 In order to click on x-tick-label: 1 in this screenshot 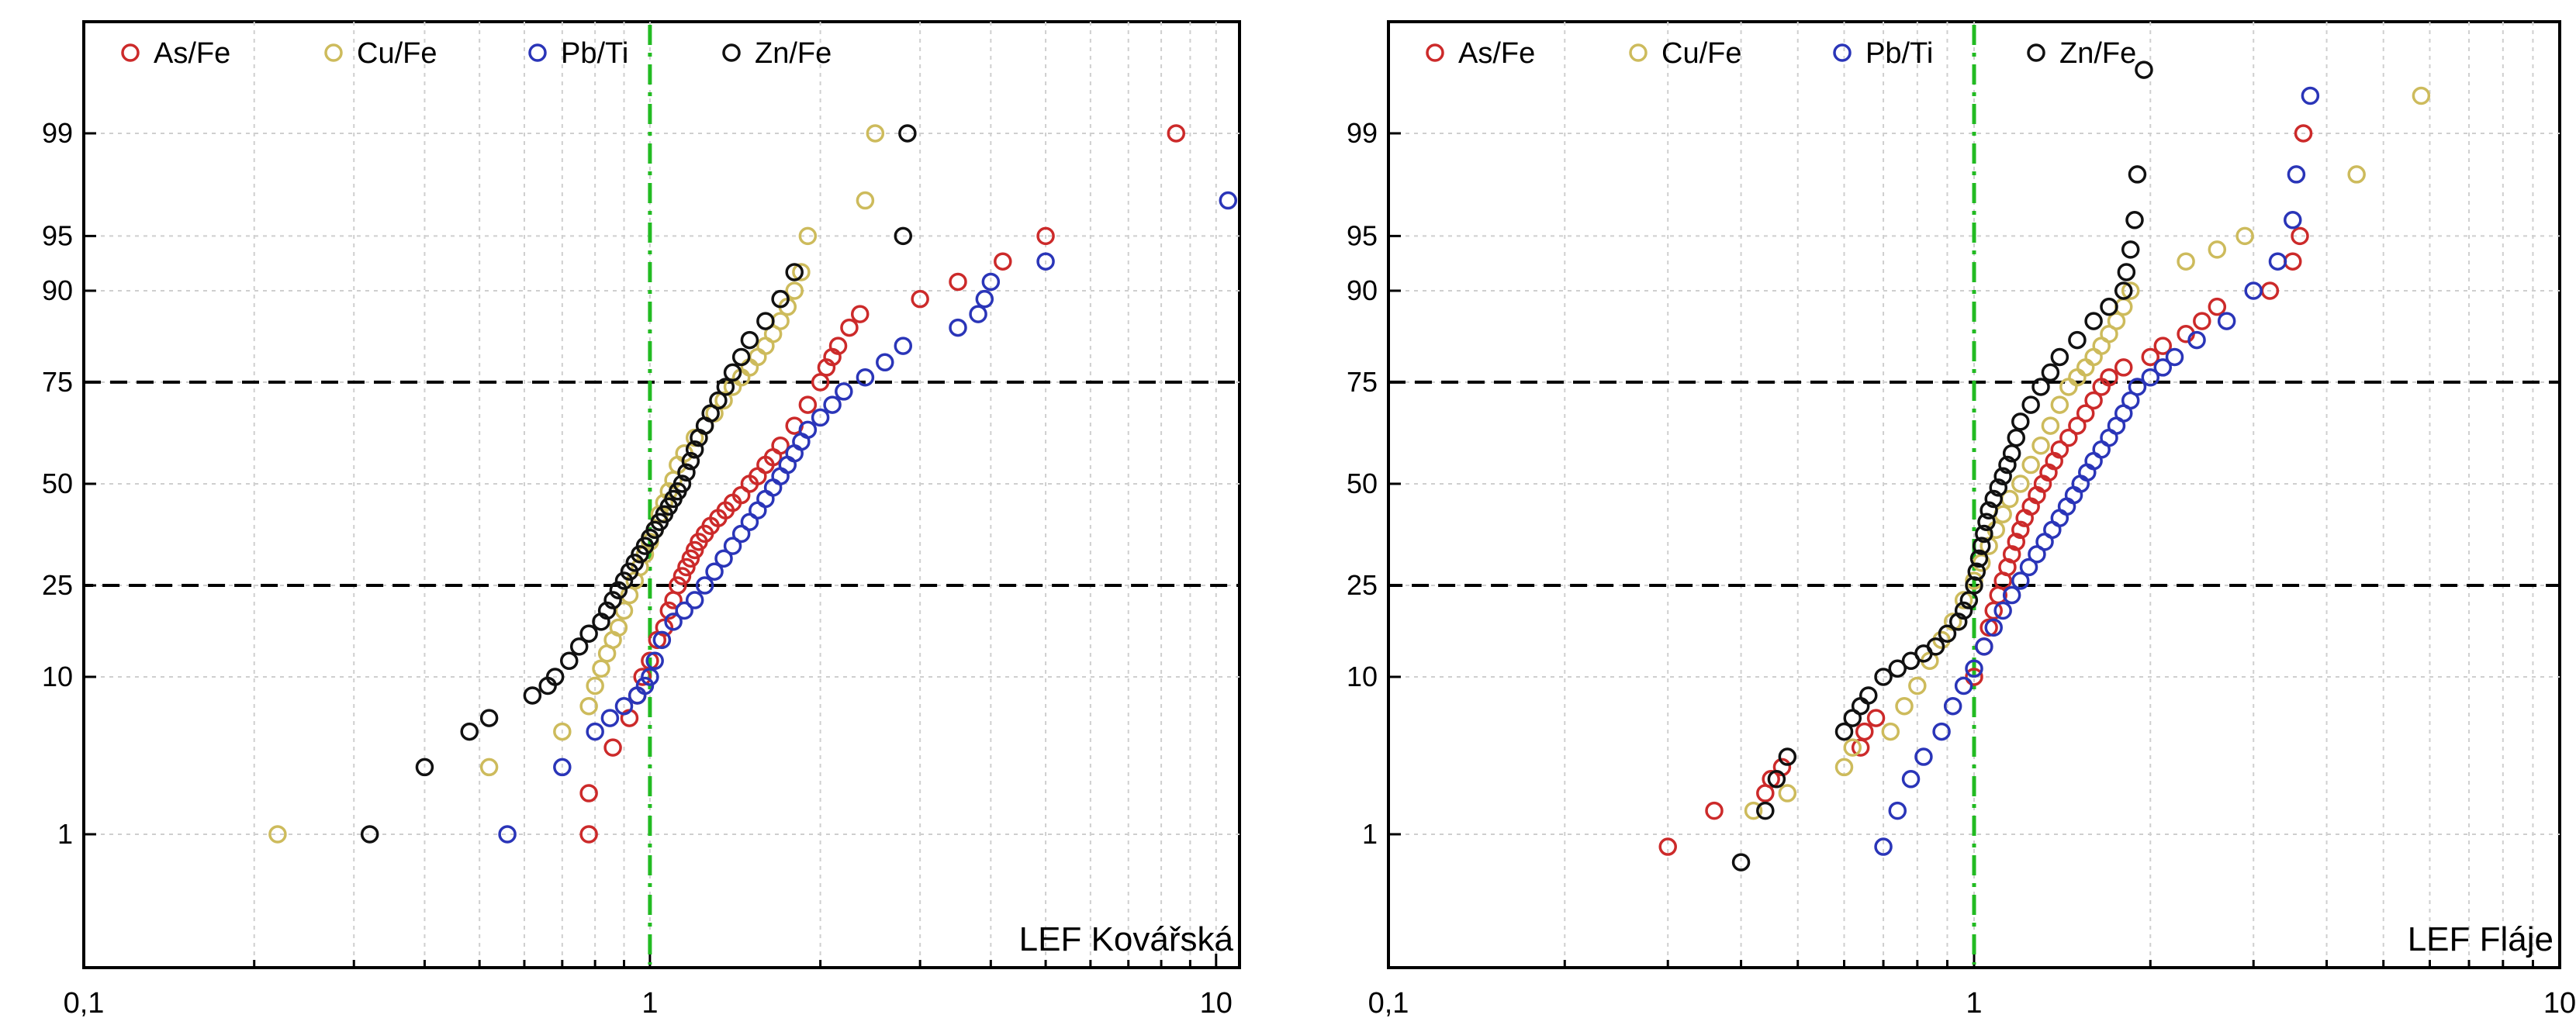, I will do `click(649, 1003)`.